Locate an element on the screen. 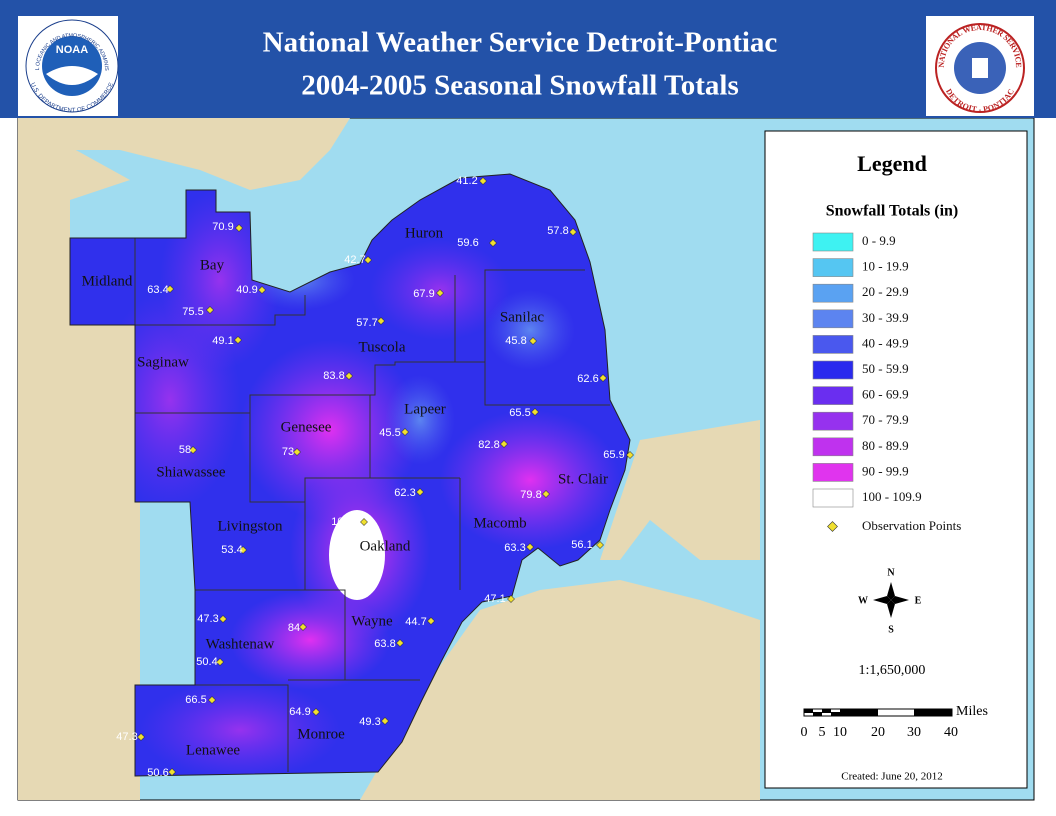 The height and width of the screenshot is (816, 1056). county-name: Wayne is located at coordinates (372, 621).